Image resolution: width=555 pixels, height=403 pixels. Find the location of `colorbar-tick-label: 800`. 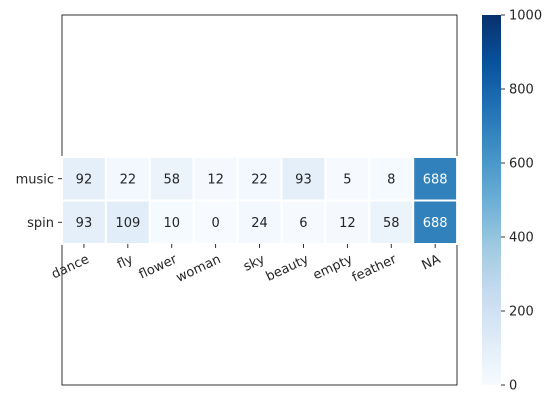

colorbar-tick-label: 800 is located at coordinates (521, 90).